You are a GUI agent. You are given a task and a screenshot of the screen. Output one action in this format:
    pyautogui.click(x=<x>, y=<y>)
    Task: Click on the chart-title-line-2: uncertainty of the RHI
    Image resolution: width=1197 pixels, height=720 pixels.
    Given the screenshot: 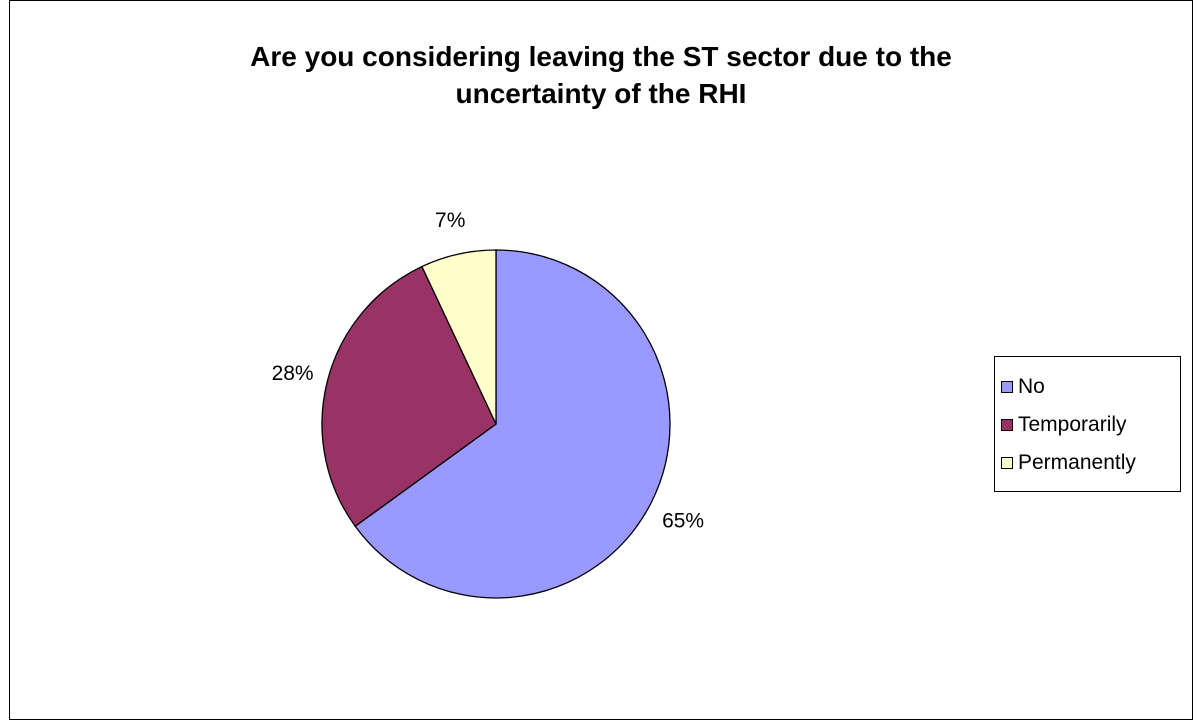 What is the action you would take?
    pyautogui.click(x=601, y=93)
    